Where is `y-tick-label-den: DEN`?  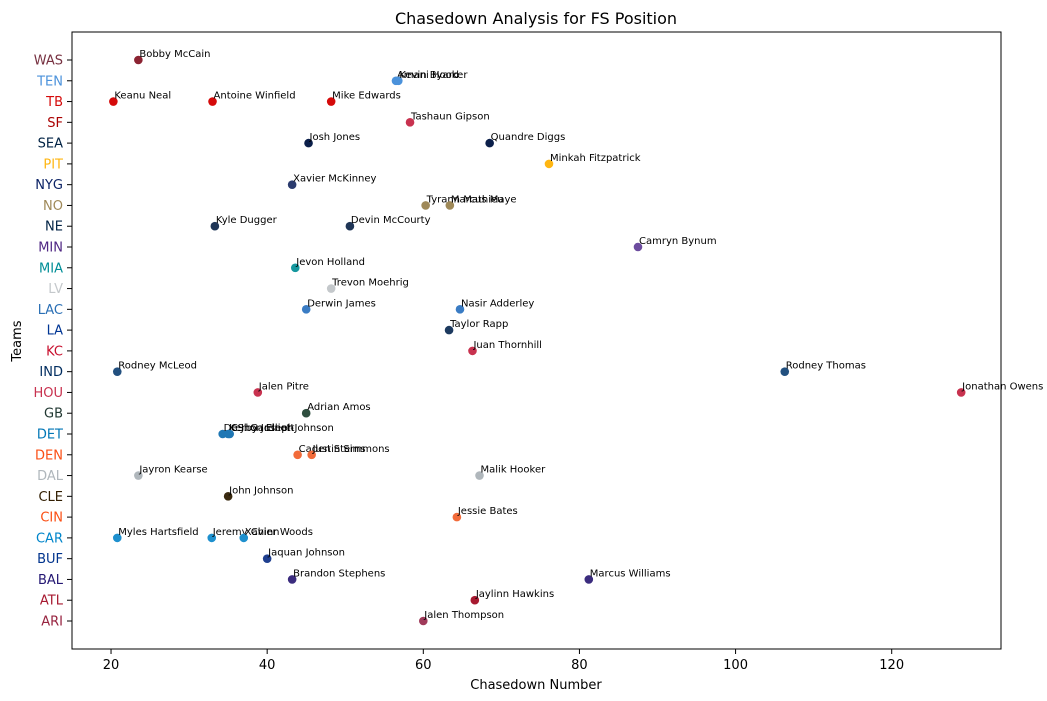
y-tick-label-den: DEN is located at coordinates (49, 455).